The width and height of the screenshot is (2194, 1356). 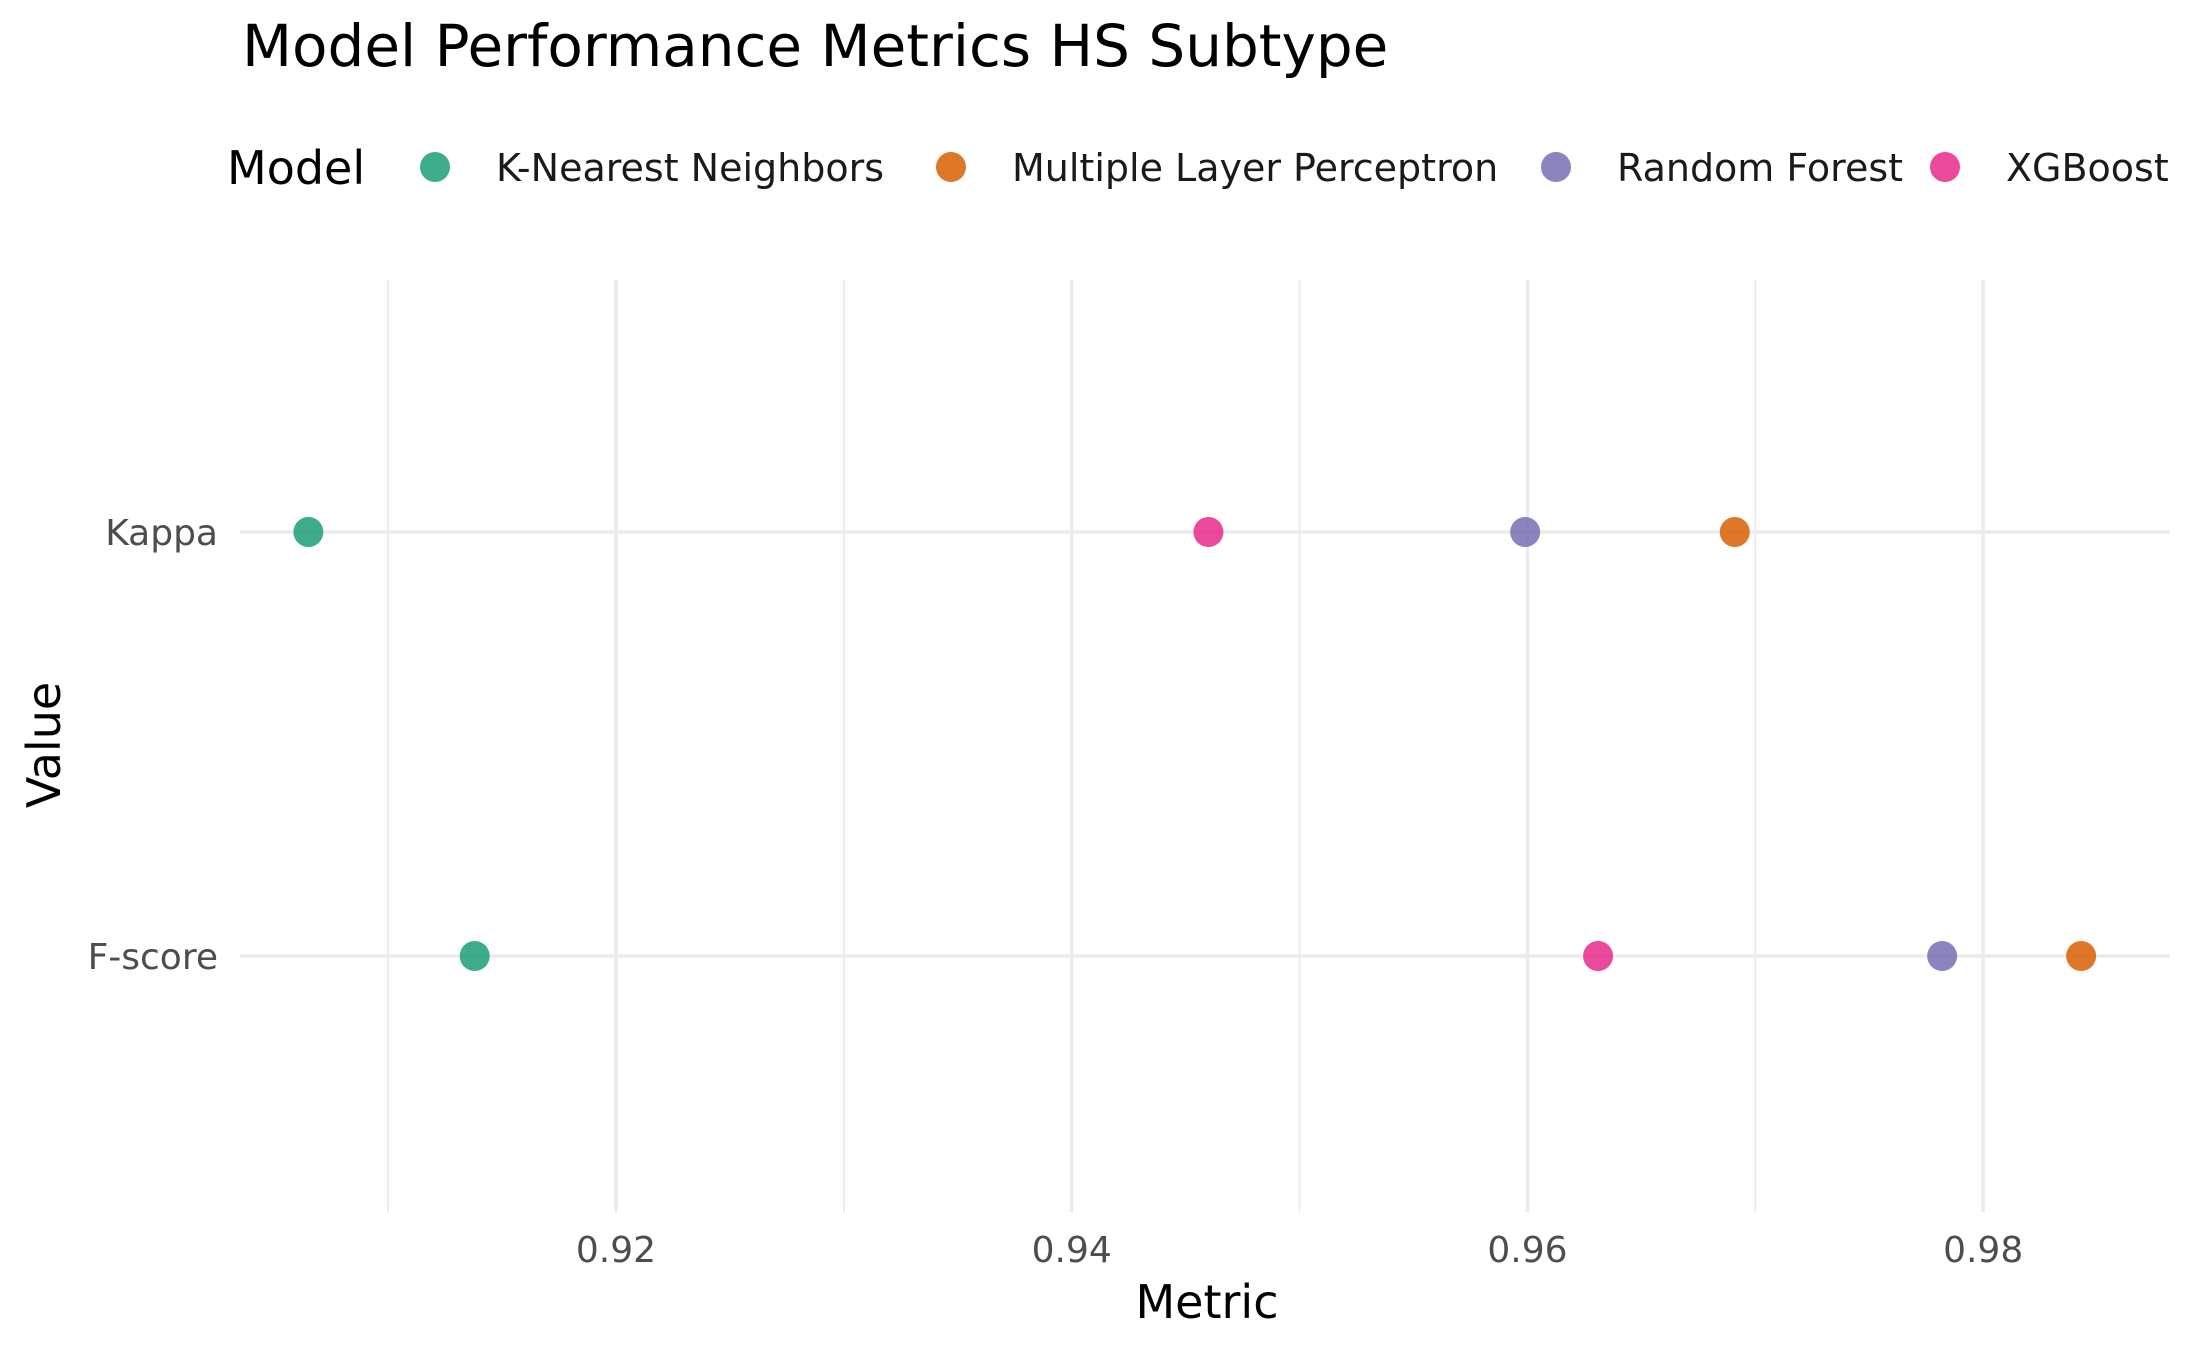 I want to click on legend-label: Random Forest, so click(x=1760, y=168).